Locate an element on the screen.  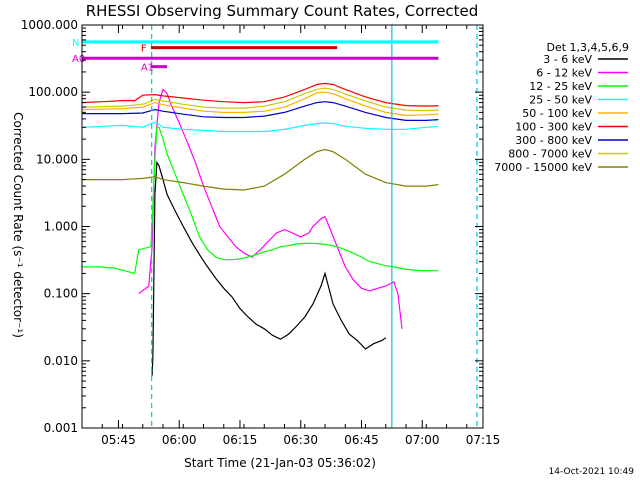
legend-entry-label: 300 - 800 keV is located at coordinates (553, 140).